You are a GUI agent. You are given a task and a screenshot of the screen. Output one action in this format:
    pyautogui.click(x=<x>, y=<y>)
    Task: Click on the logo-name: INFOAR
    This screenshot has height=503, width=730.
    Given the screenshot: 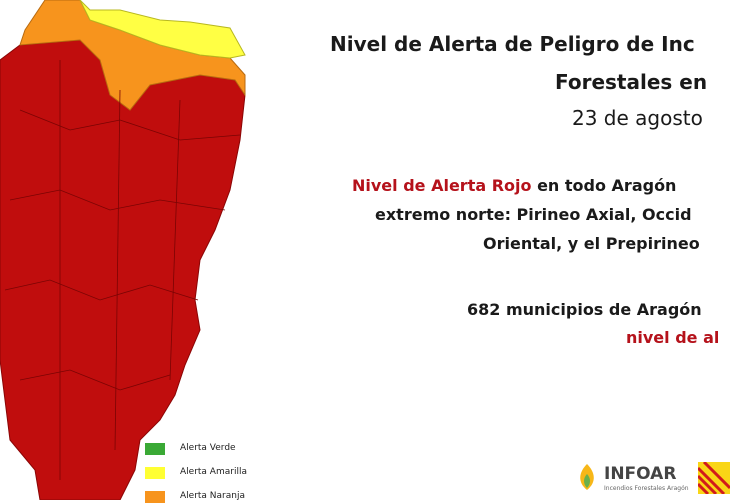 What is the action you would take?
    pyautogui.click(x=640, y=474)
    